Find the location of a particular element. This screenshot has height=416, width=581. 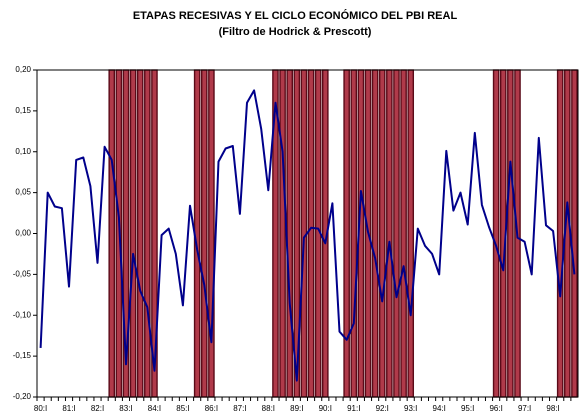

y-tick-label: -0,15 is located at coordinates (22, 355).